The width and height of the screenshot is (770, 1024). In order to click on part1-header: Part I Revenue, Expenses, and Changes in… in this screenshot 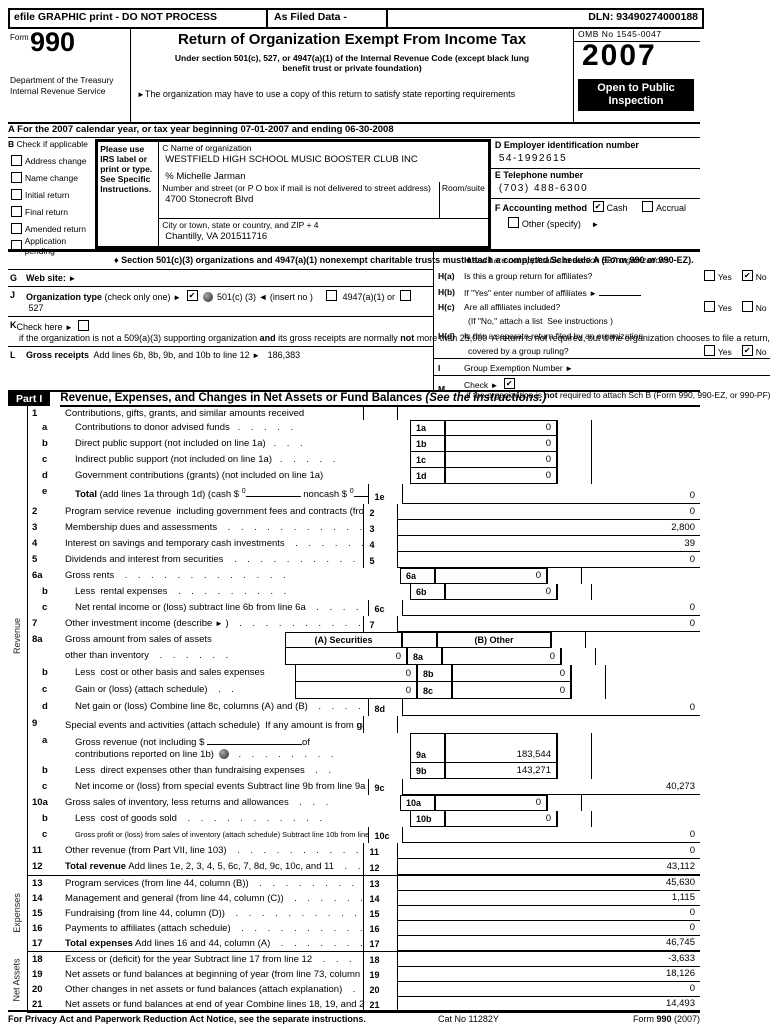, I will do `click(354, 399)`.